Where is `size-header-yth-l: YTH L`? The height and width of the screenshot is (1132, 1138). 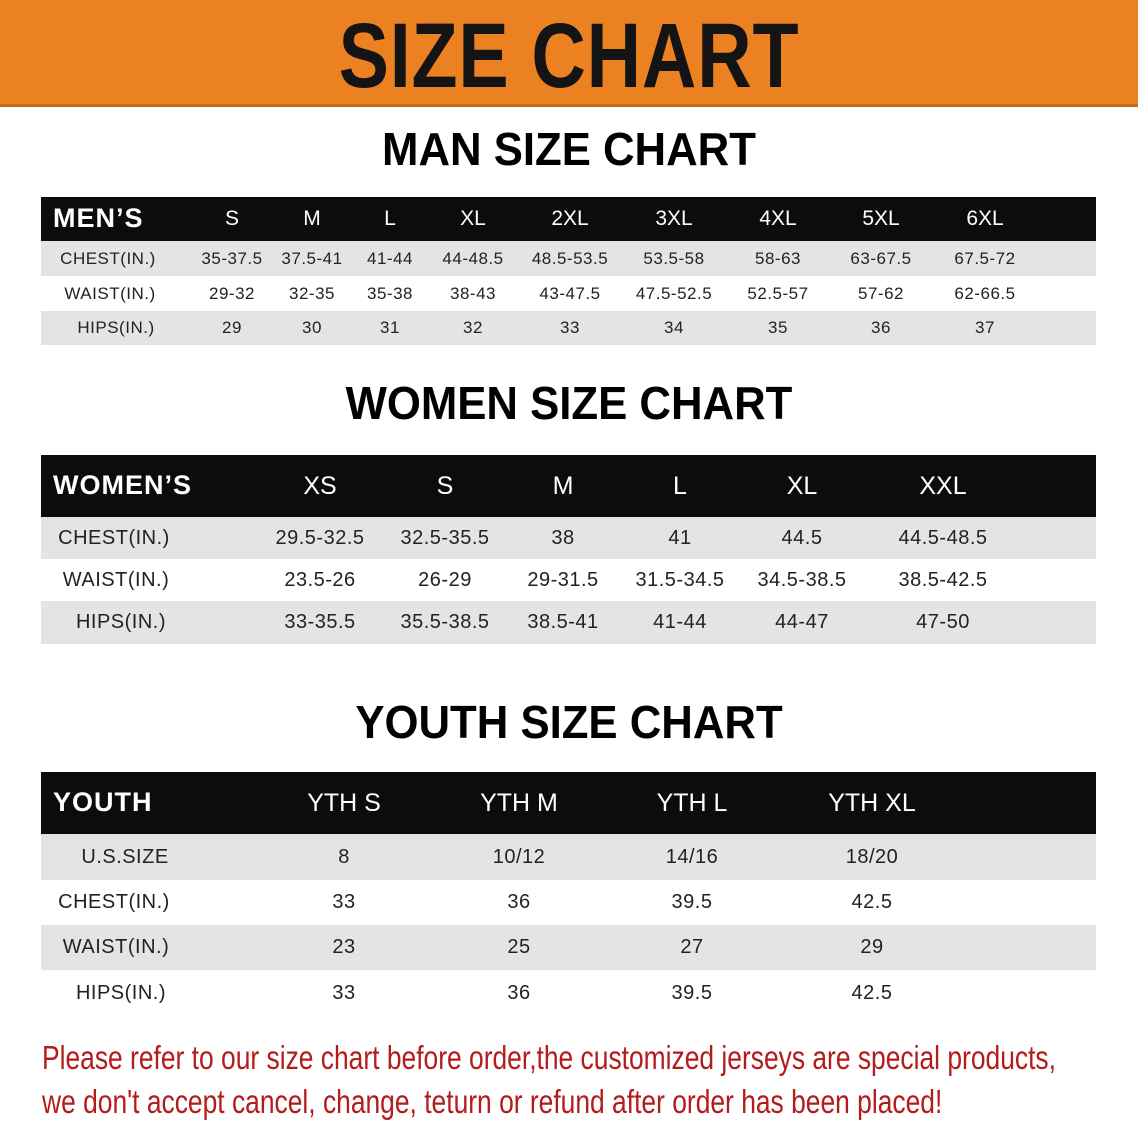 size-header-yth-l: YTH L is located at coordinates (692, 803).